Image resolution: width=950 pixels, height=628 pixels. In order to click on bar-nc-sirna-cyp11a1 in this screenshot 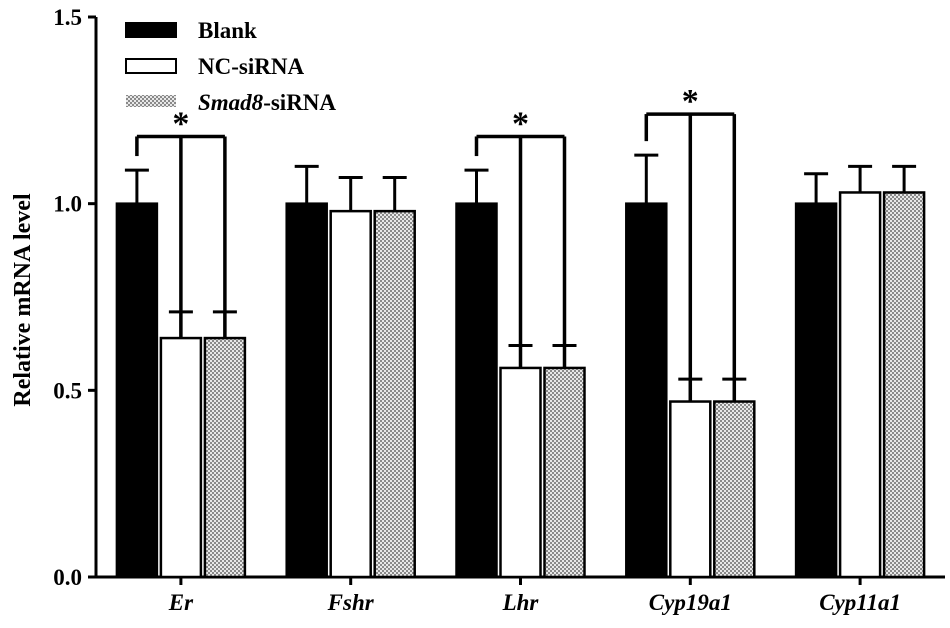, I will do `click(860, 385)`.